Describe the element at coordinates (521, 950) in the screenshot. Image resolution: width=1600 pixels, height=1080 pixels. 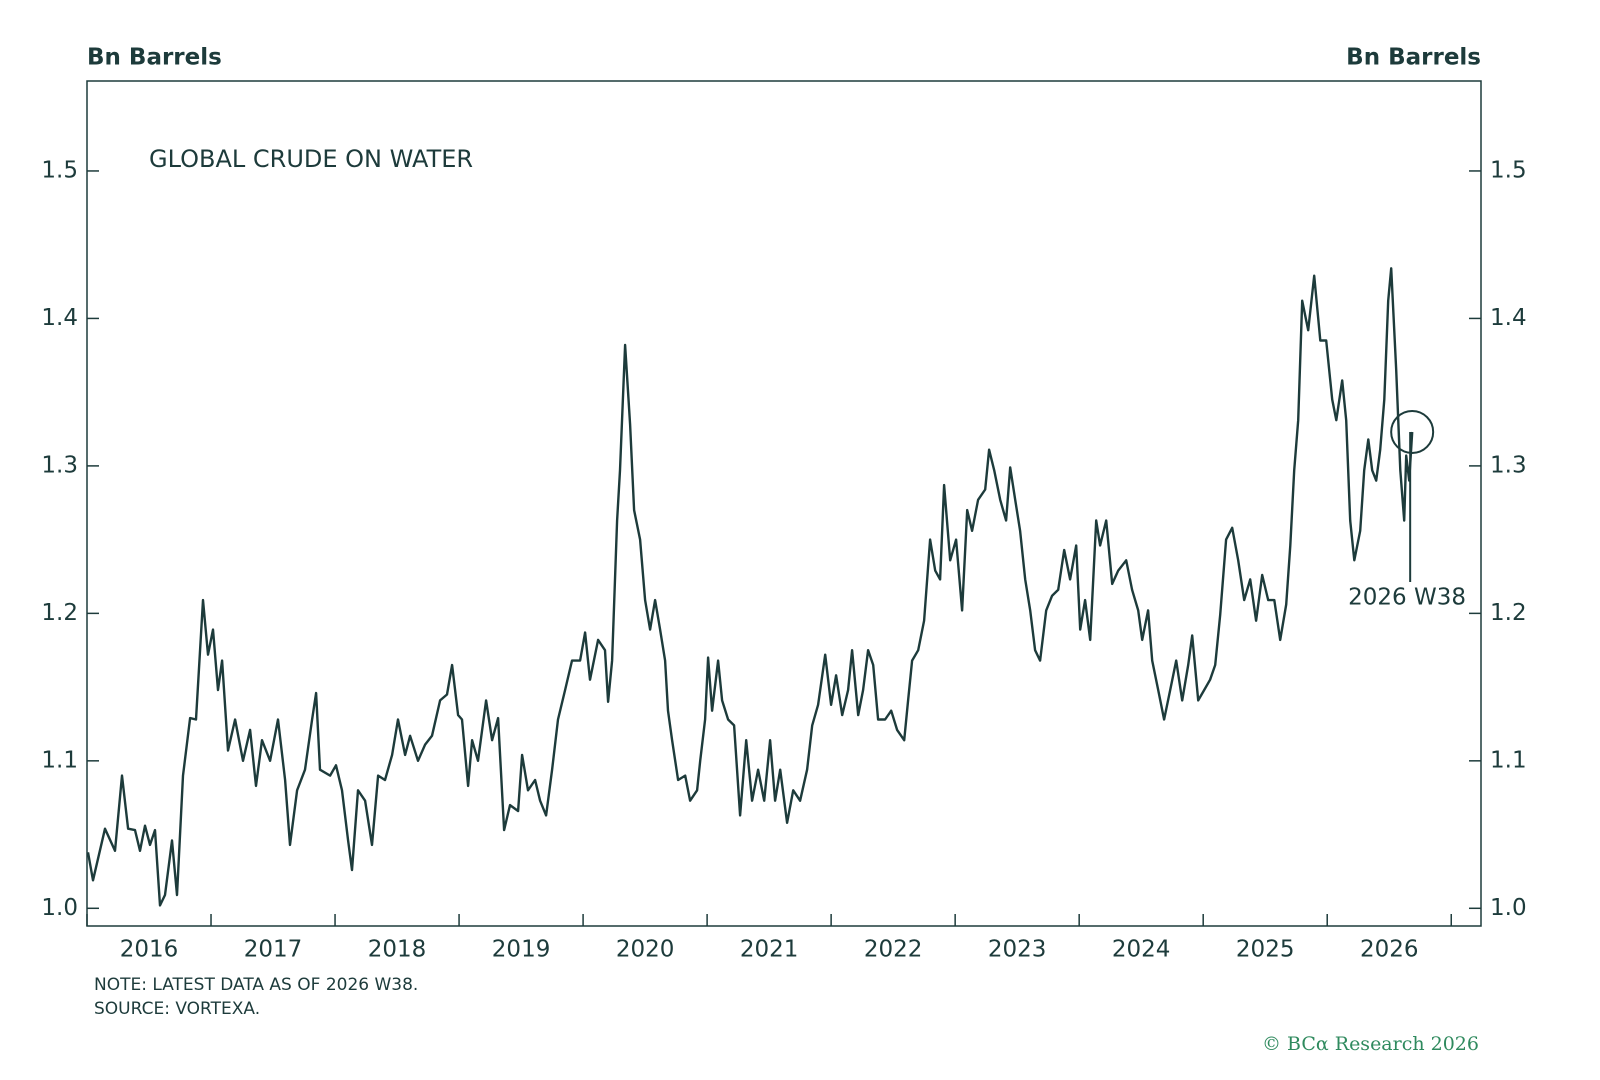
I see `x-tick-label: 2019` at that location.